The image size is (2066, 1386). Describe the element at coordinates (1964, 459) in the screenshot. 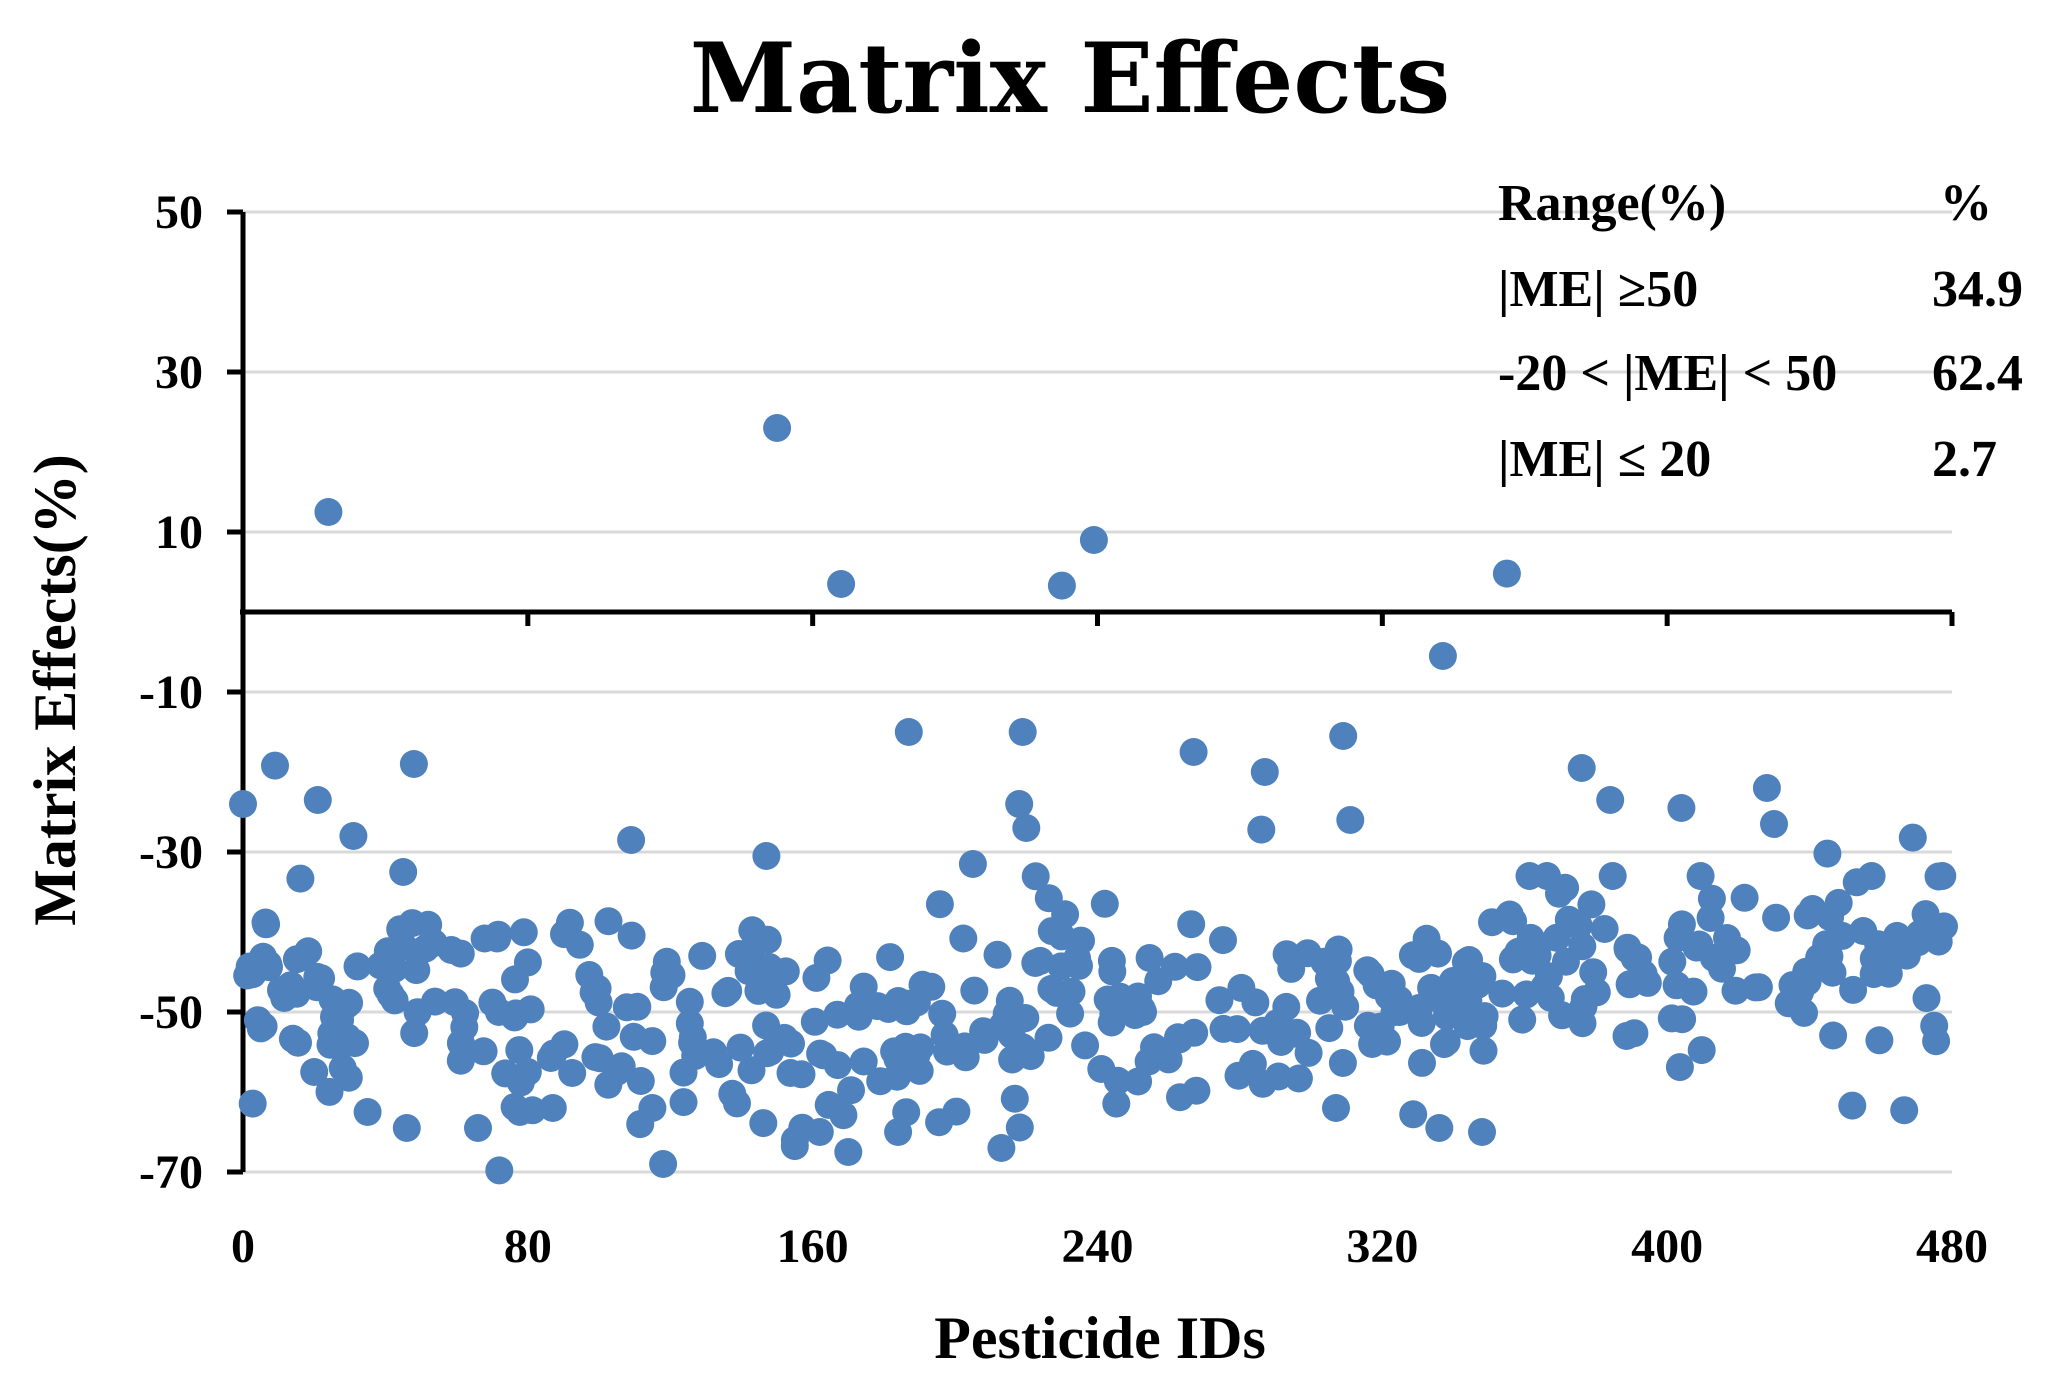

I see `table-row-3-value: 2.7` at that location.